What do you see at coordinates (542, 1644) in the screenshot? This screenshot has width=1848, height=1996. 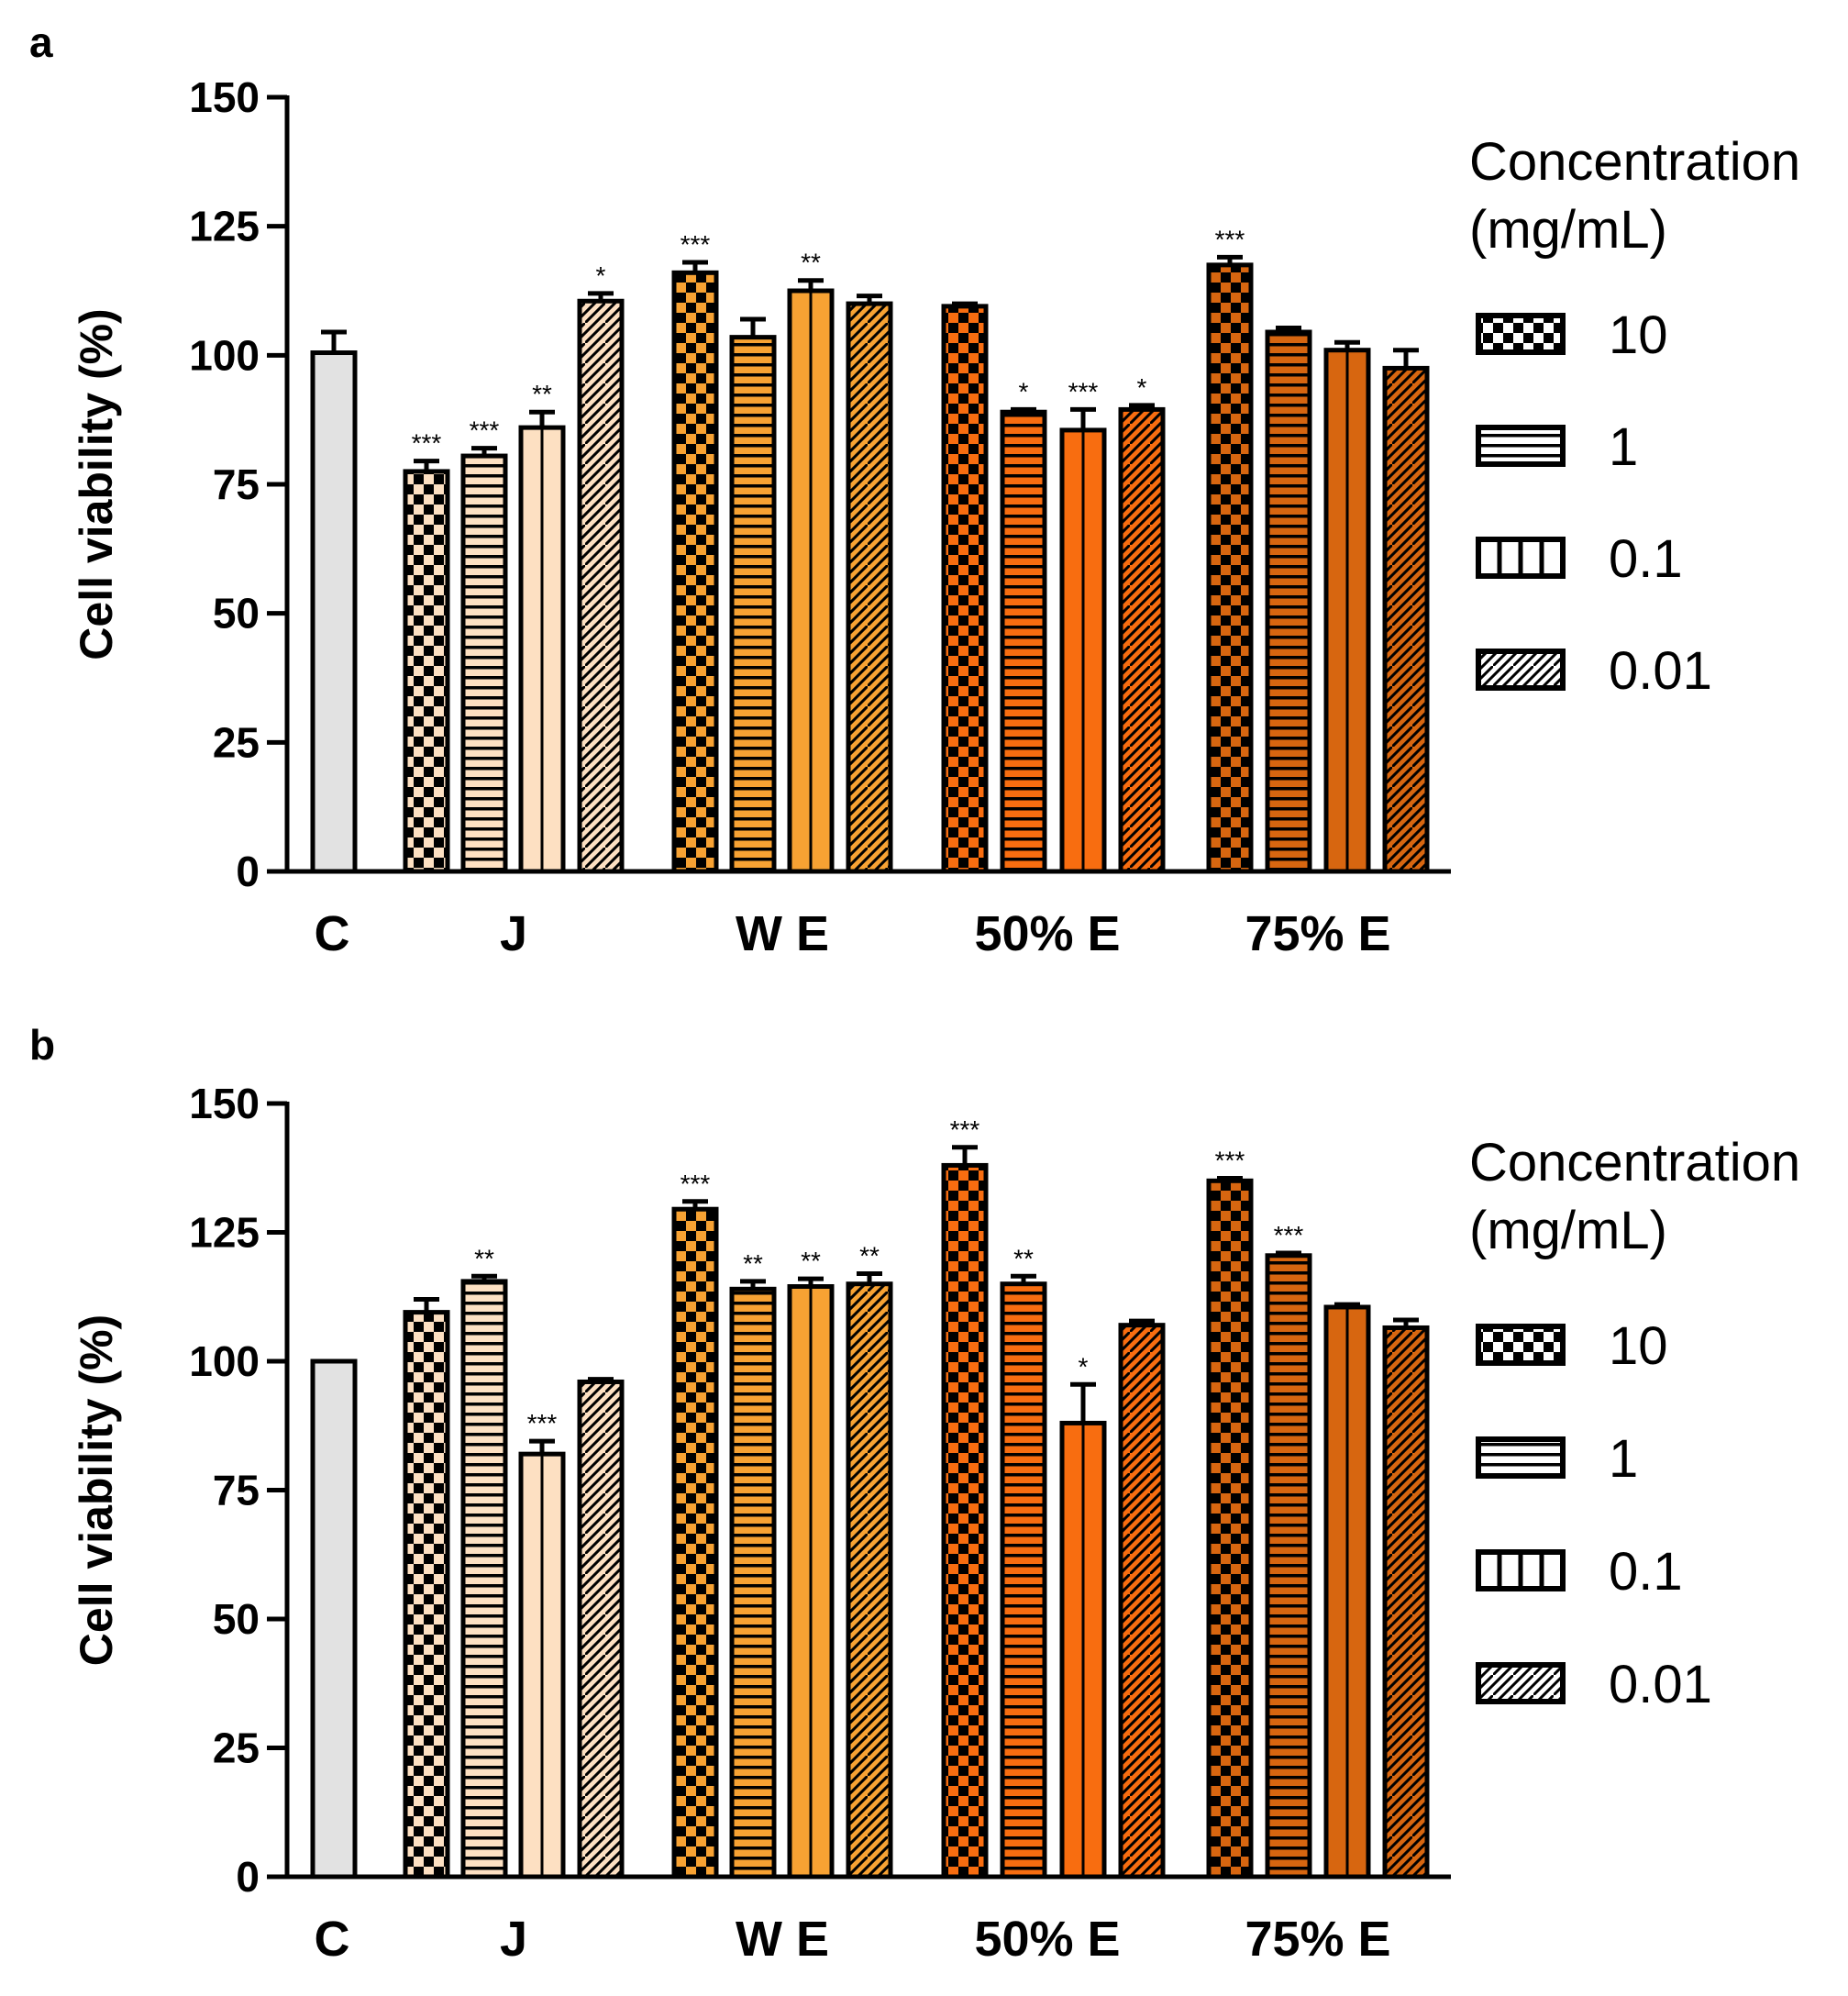 I see `bar-J-0.1: ***` at bounding box center [542, 1644].